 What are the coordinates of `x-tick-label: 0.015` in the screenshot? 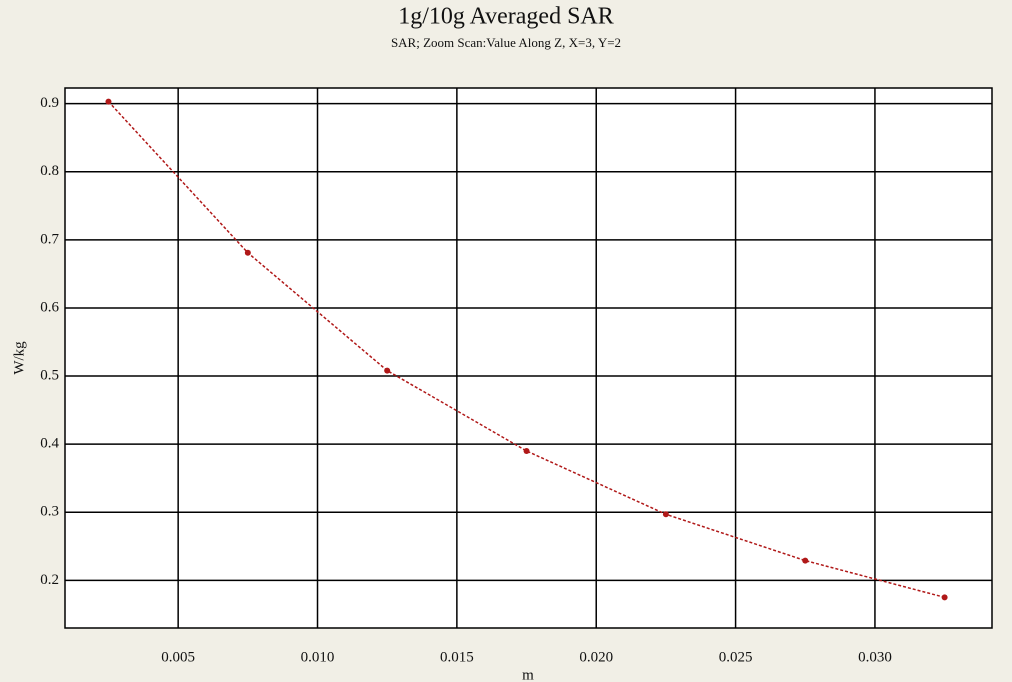 It's located at (457, 657).